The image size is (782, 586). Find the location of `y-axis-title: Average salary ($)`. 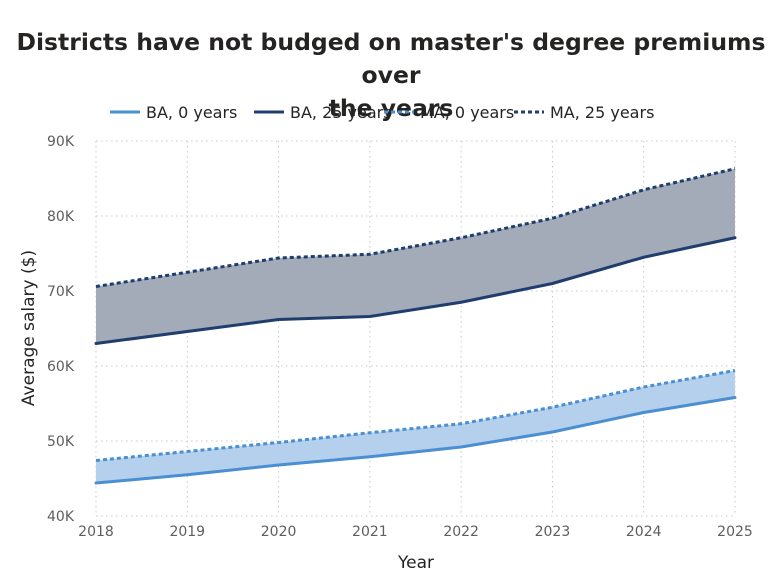

y-axis-title: Average salary ($) is located at coordinates (29, 328).